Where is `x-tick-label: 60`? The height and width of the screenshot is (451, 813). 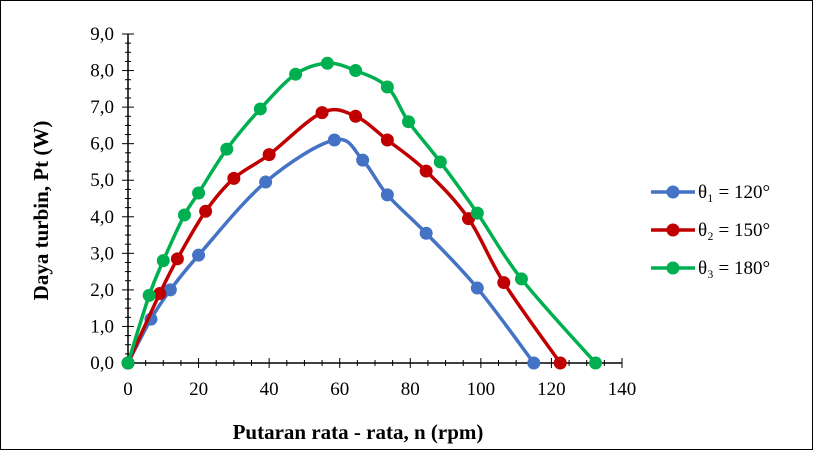 x-tick-label: 60 is located at coordinates (339, 389).